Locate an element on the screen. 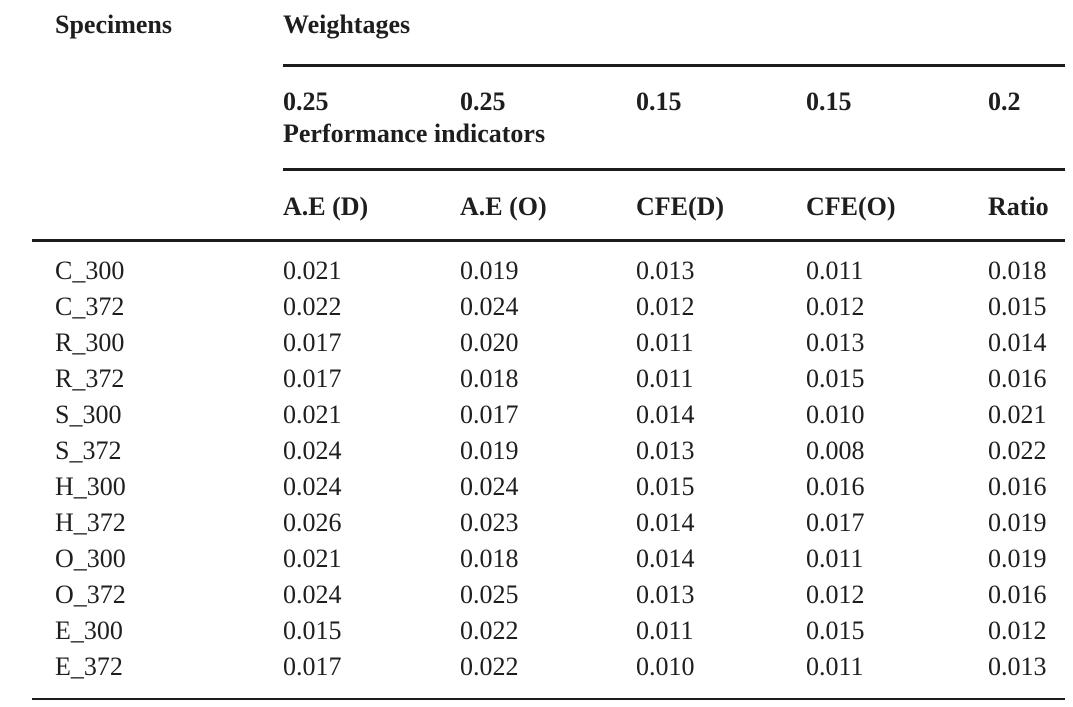 The image size is (1073, 707). weight-value: 0.15 is located at coordinates (829, 101).